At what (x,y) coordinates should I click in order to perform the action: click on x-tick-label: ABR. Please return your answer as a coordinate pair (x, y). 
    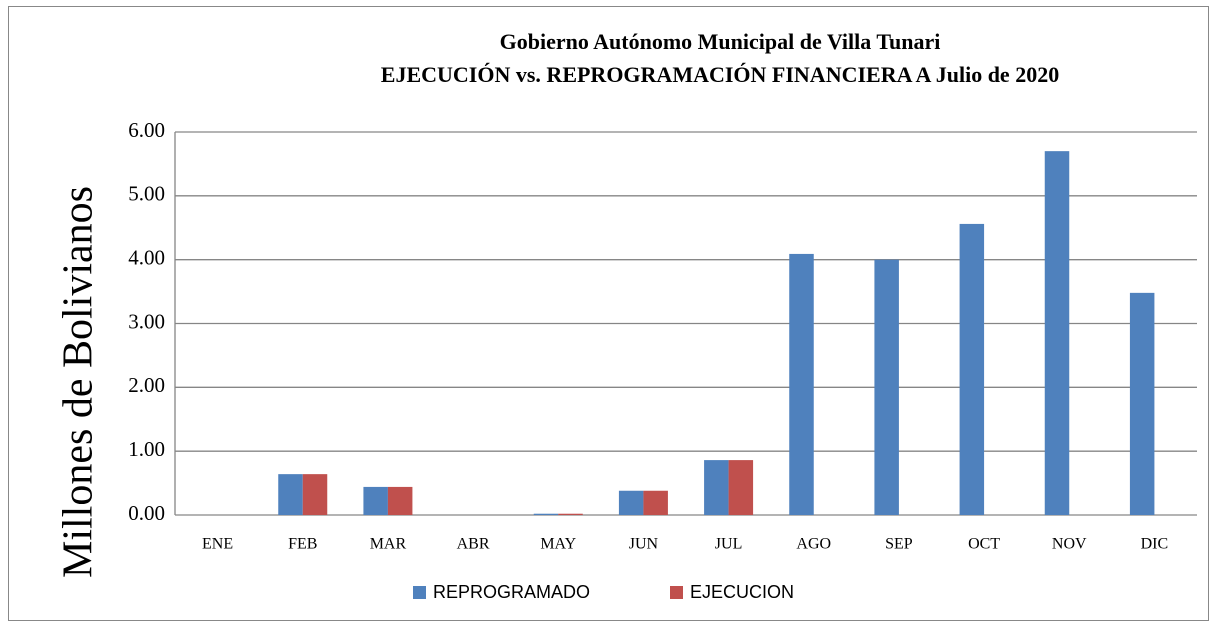
    Looking at the image, I should click on (473, 544).